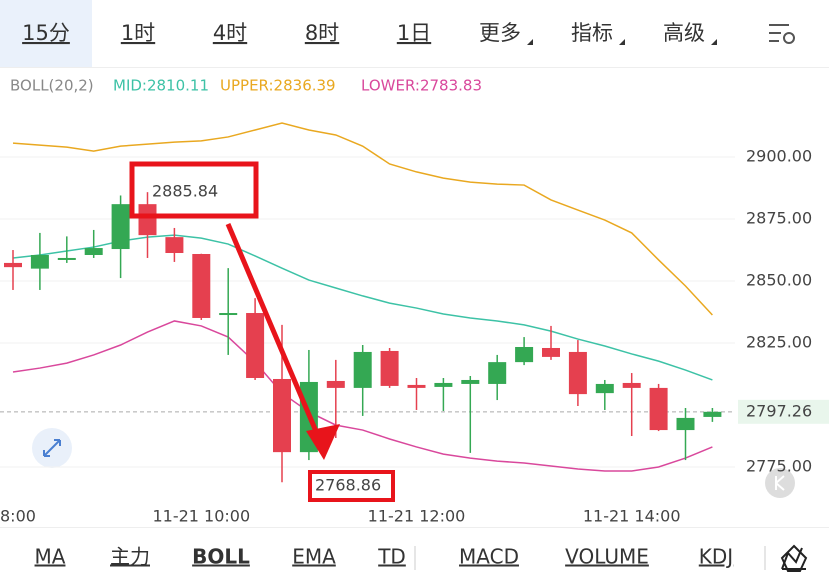 This screenshot has height=583, width=829. I want to click on indicator-tab: BOLL, so click(221, 557).